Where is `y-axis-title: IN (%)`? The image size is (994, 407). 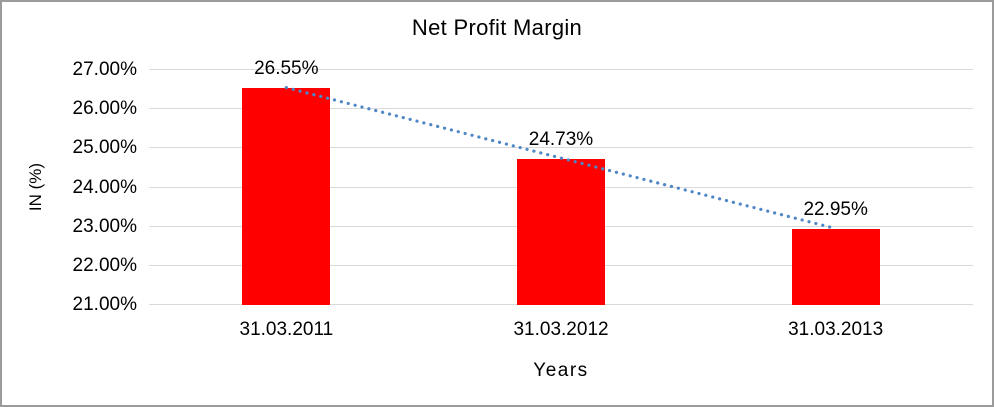 y-axis-title: IN (%) is located at coordinates (35, 187).